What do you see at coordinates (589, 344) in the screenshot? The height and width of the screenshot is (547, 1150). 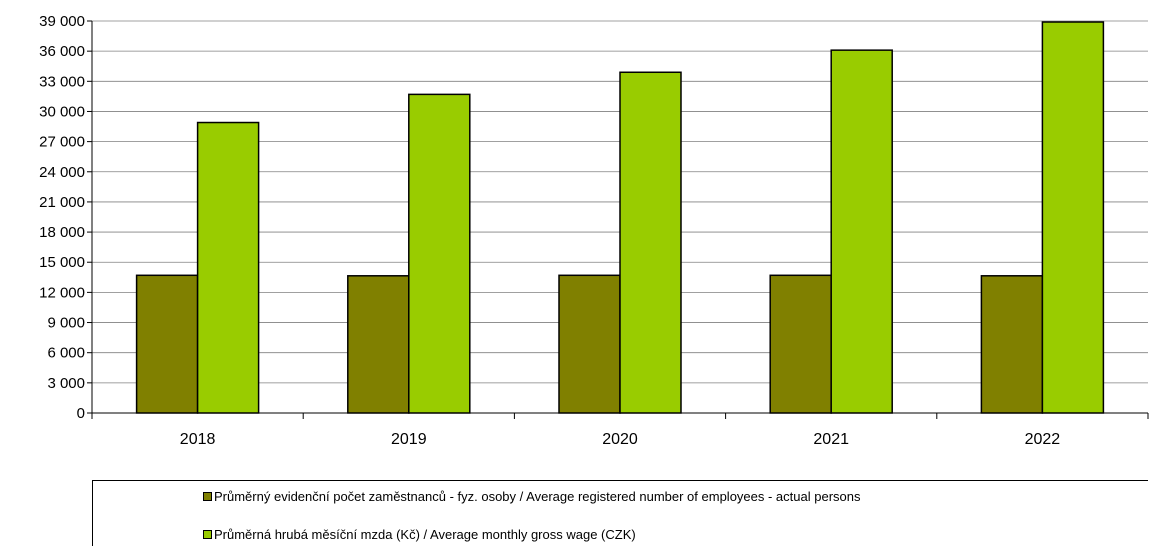 I see `bar-employees-2020` at bounding box center [589, 344].